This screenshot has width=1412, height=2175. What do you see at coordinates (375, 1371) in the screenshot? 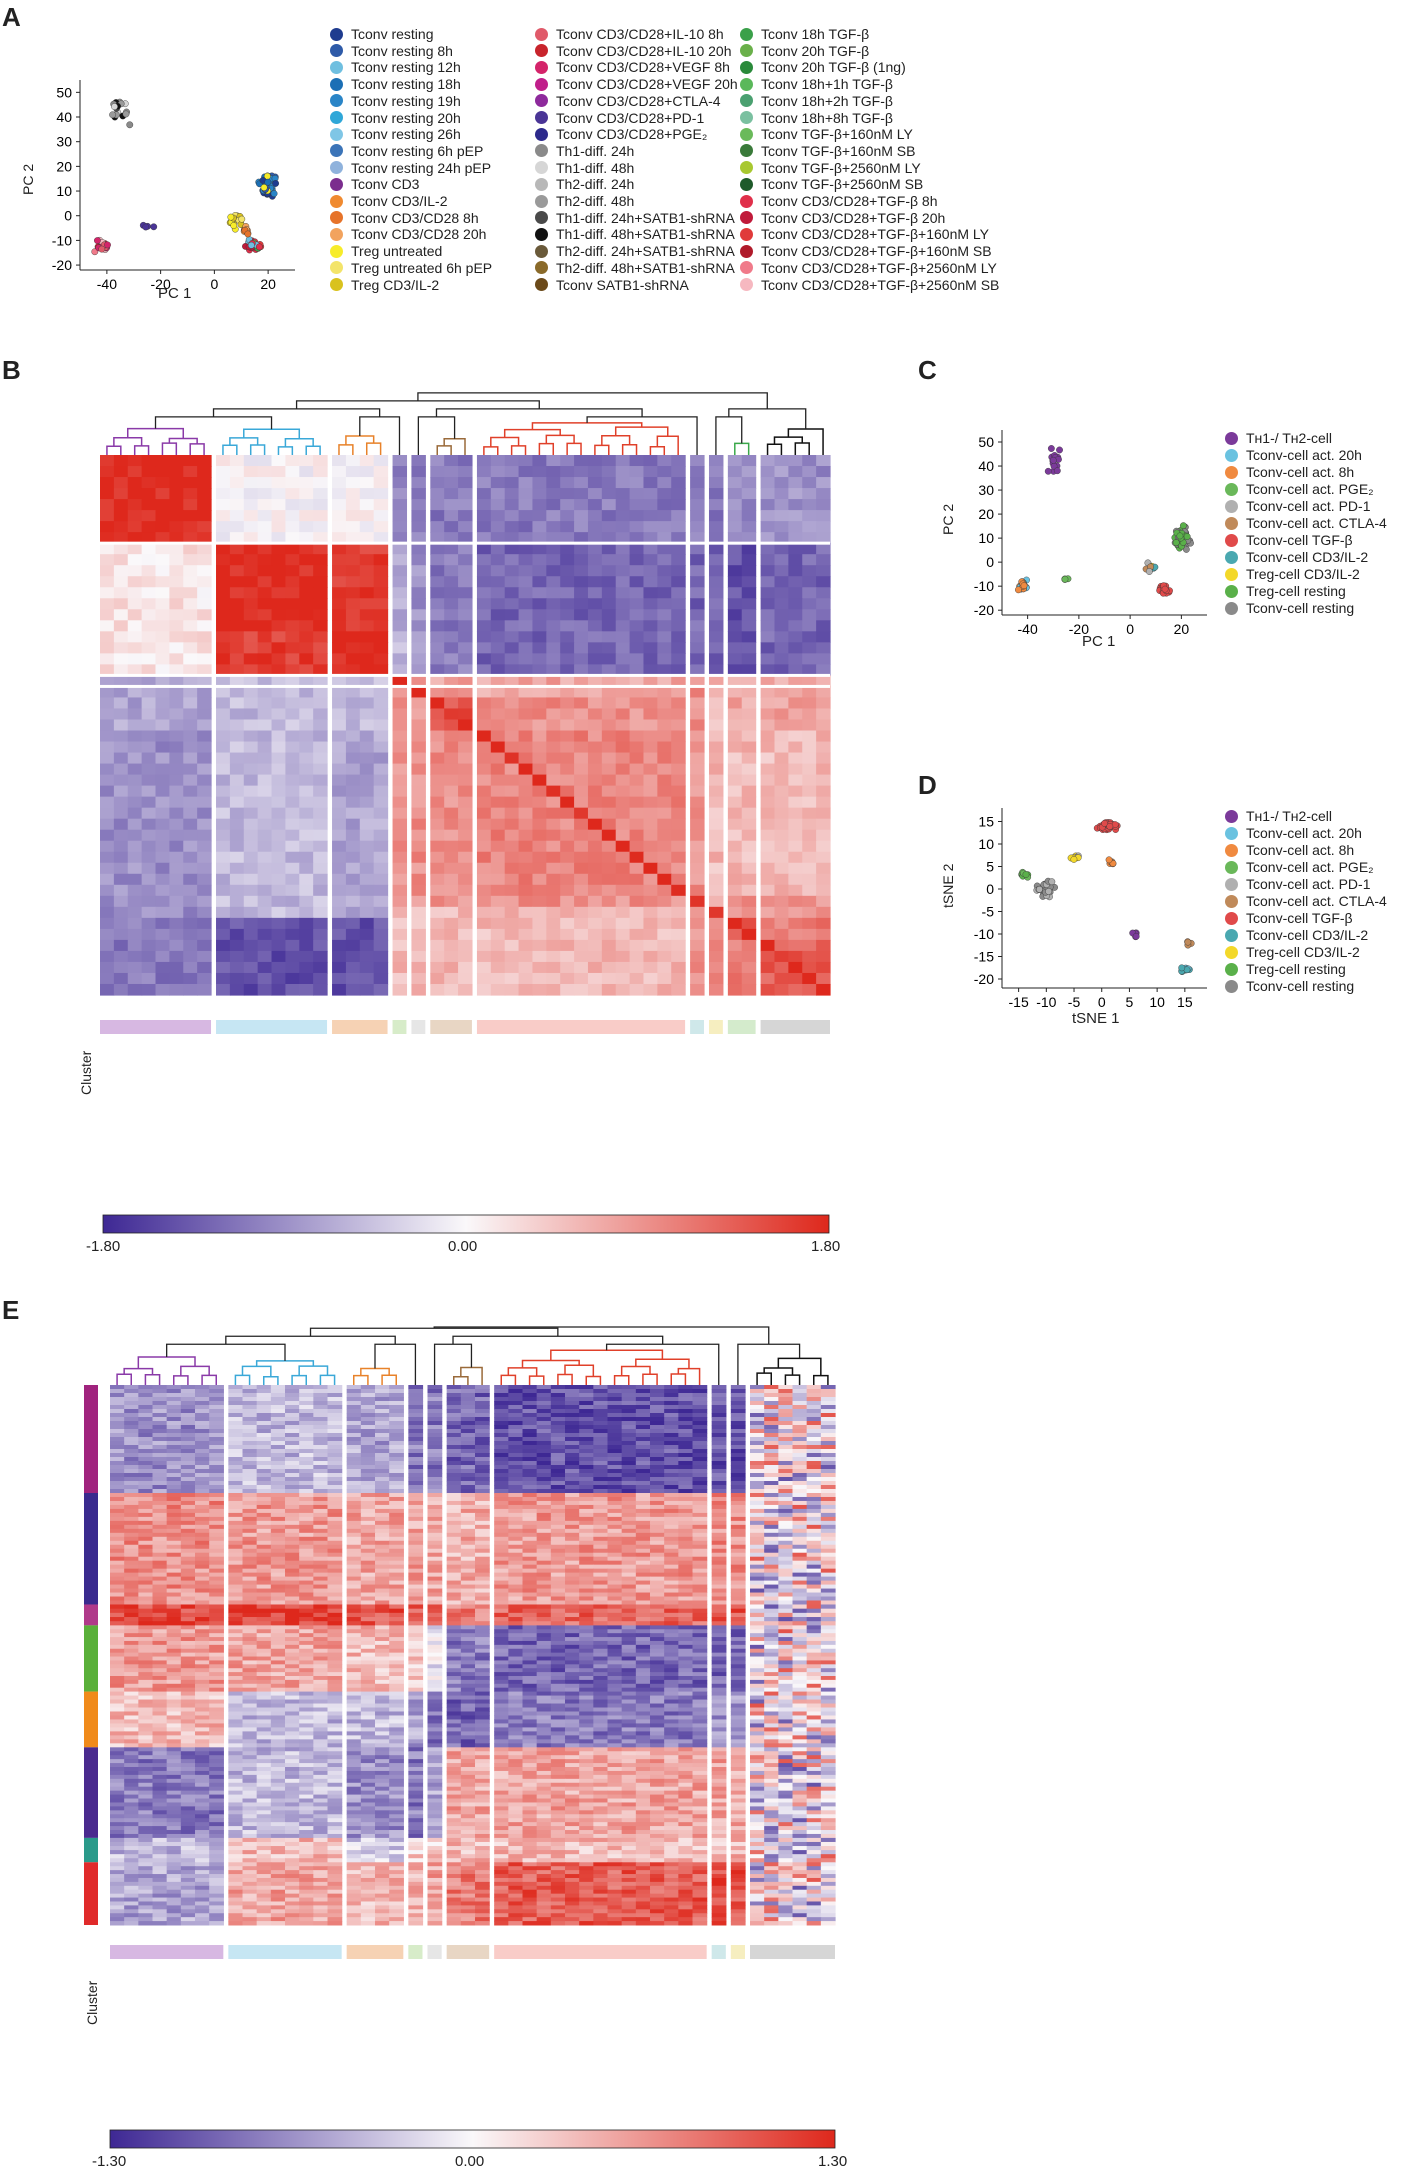
I see `dendroE-branch` at bounding box center [375, 1371].